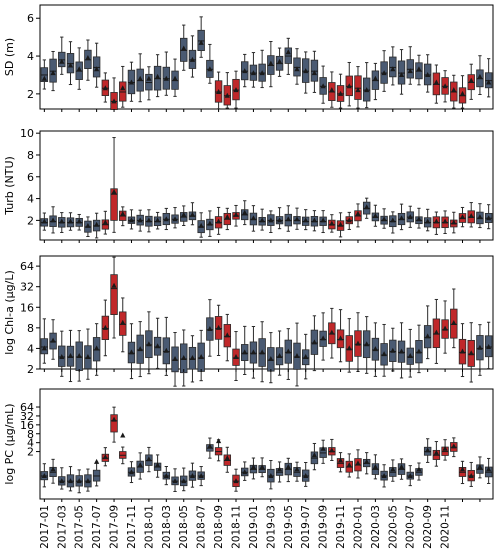  What do you see at coordinates (289, 527) in the screenshot?
I see `x-tick-label: 2019-05` at bounding box center [289, 527].